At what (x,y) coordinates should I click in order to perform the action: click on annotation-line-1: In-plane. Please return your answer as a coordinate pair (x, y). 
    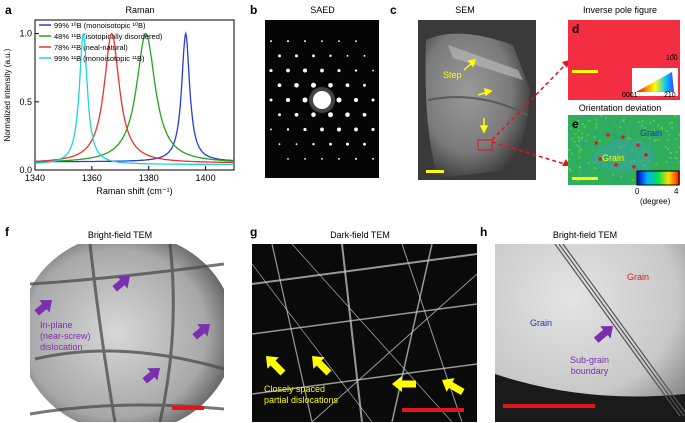
    Looking at the image, I should click on (56, 325).